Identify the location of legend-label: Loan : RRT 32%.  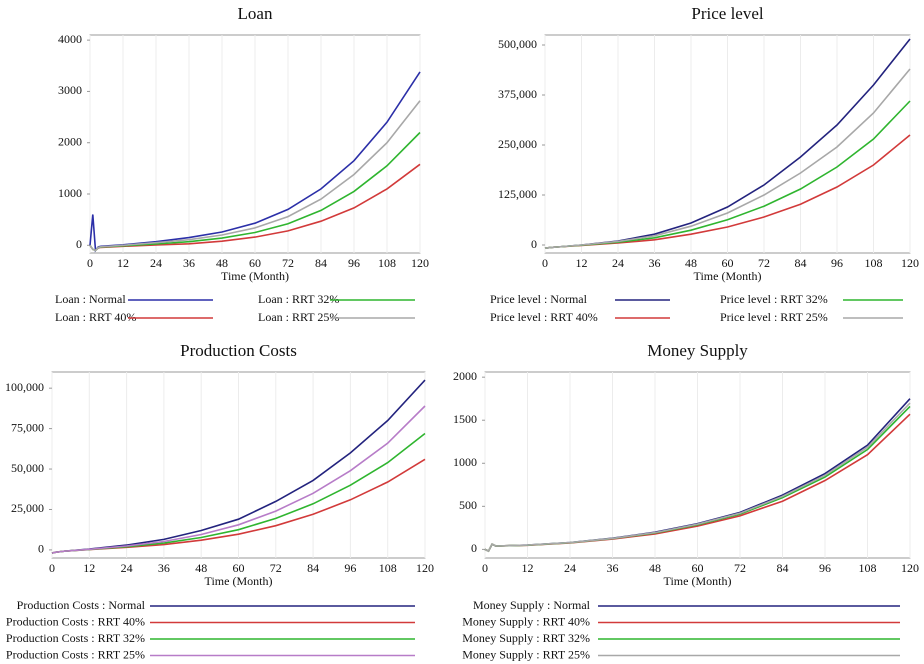
(298, 299).